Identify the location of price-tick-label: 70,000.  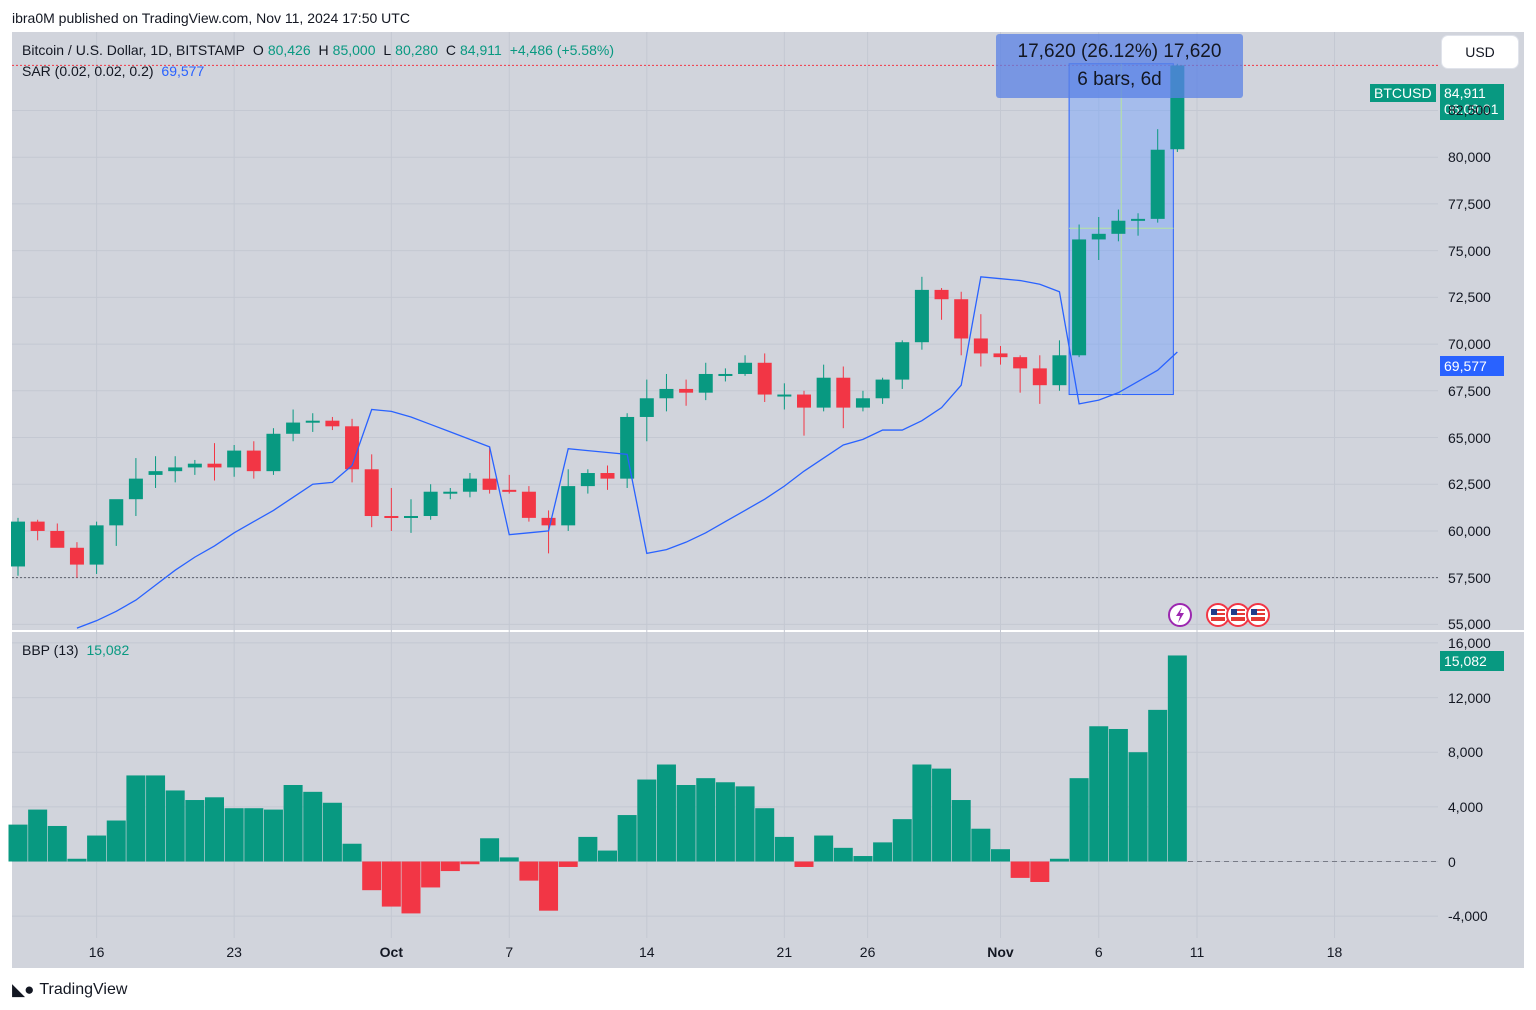
(1469, 344).